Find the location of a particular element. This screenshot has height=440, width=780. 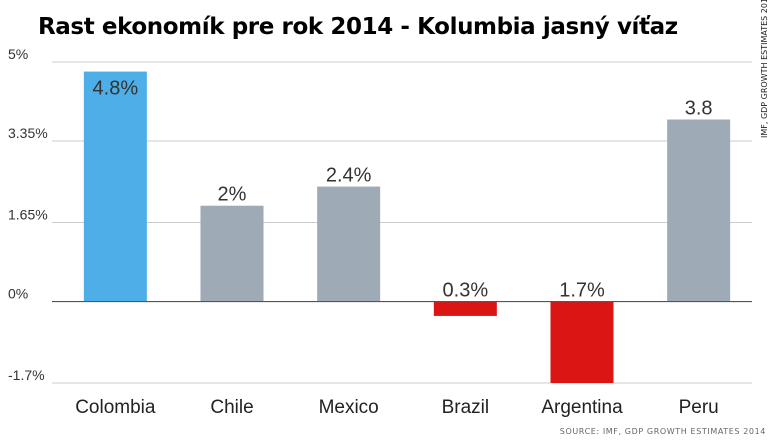

y-tick-label: 0% is located at coordinates (18, 294).